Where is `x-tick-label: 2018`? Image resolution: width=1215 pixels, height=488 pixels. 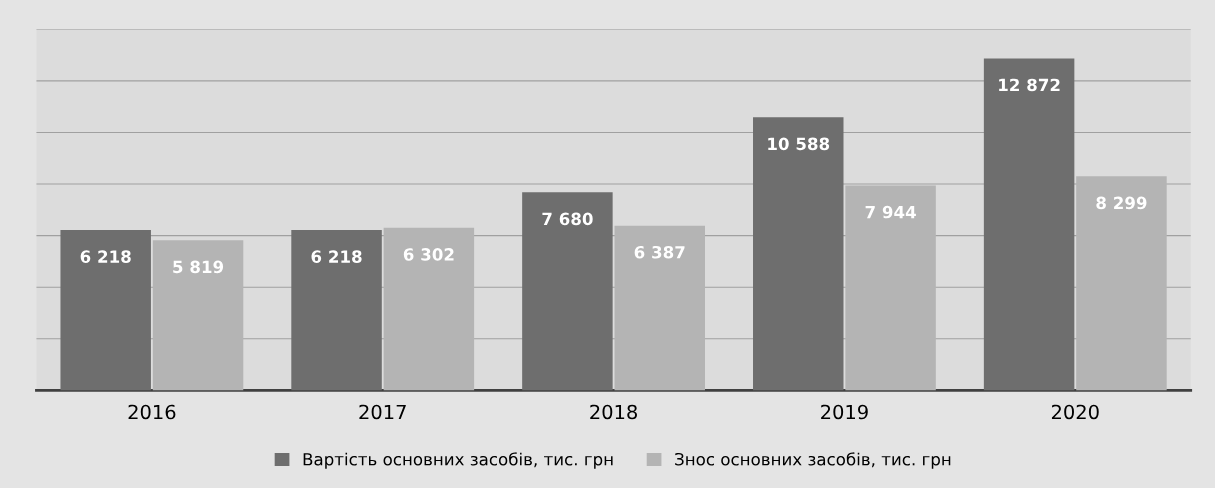 x-tick-label: 2018 is located at coordinates (613, 412).